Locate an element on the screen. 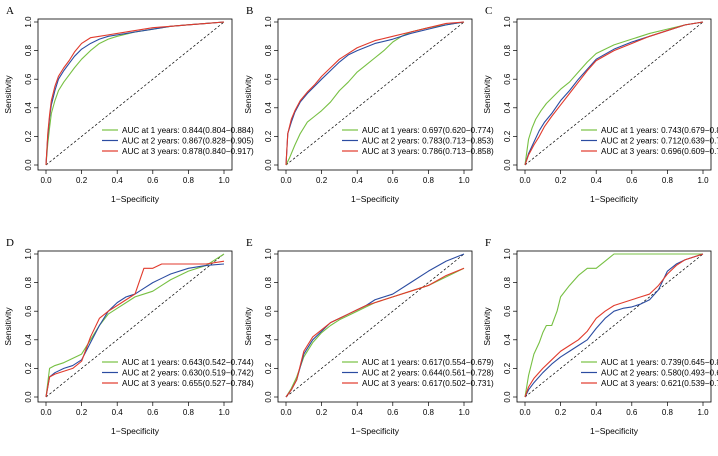  legend-entry: AUC at 1 years: 0.617(0.554−0.679) is located at coordinates (428, 362).